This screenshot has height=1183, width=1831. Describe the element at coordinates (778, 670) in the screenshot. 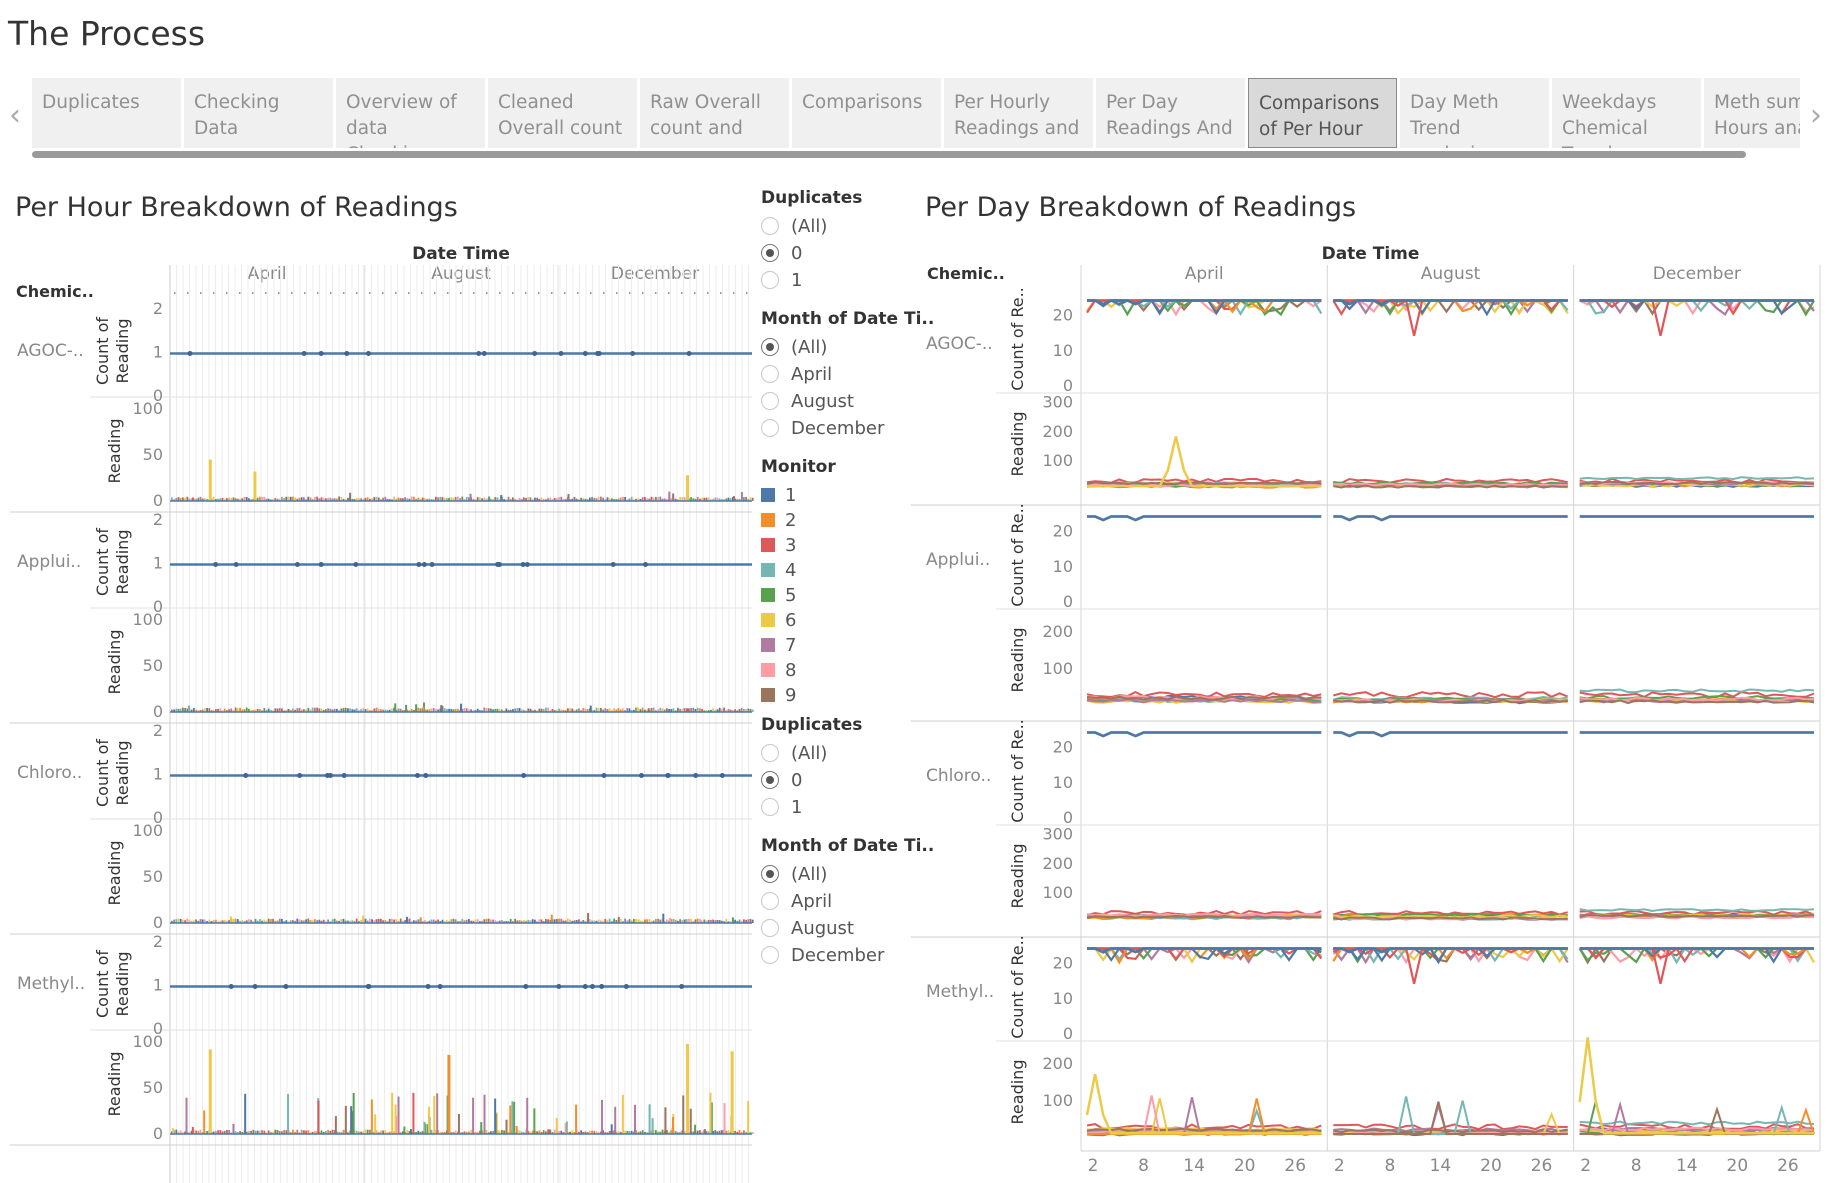

I see `monitor-legend-item: 8` at that location.